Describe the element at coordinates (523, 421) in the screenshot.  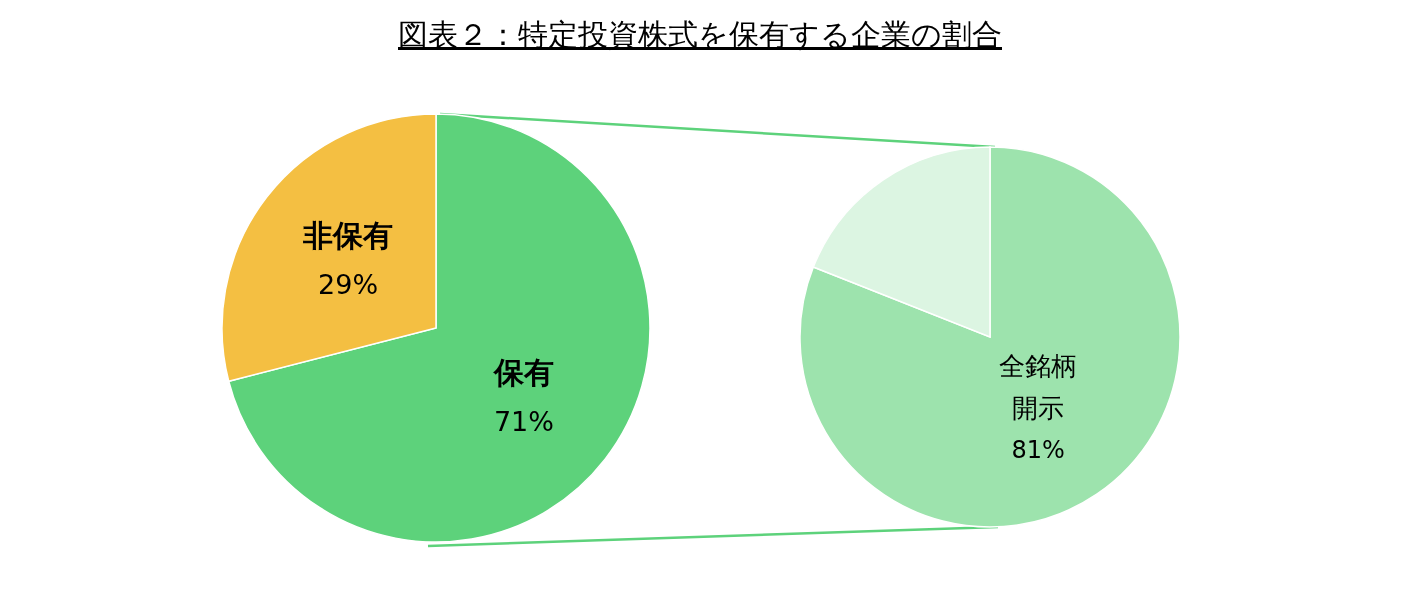
I see `data-label: 71%` at that location.